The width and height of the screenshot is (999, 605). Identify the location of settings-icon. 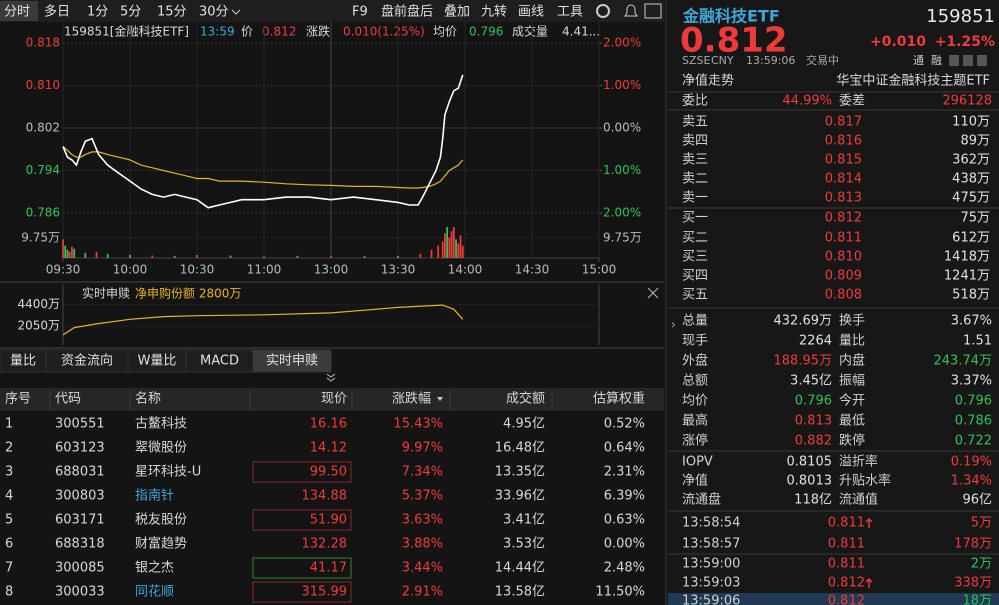
(603, 11).